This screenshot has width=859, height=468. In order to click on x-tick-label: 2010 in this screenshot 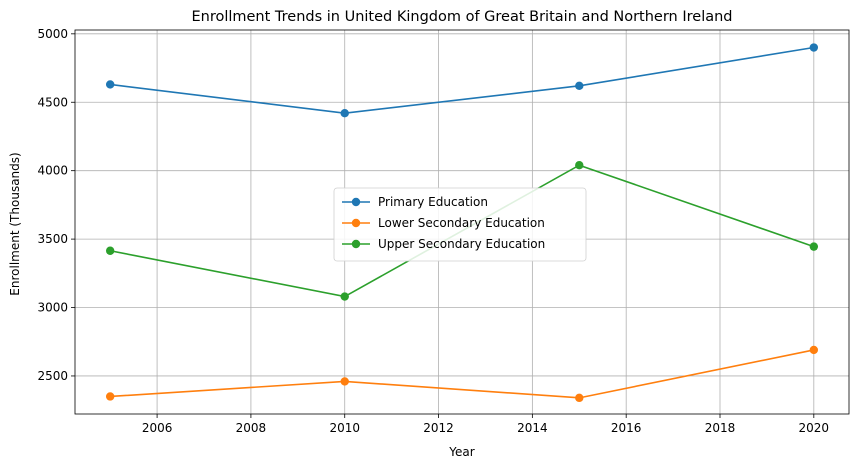, I will do `click(344, 428)`.